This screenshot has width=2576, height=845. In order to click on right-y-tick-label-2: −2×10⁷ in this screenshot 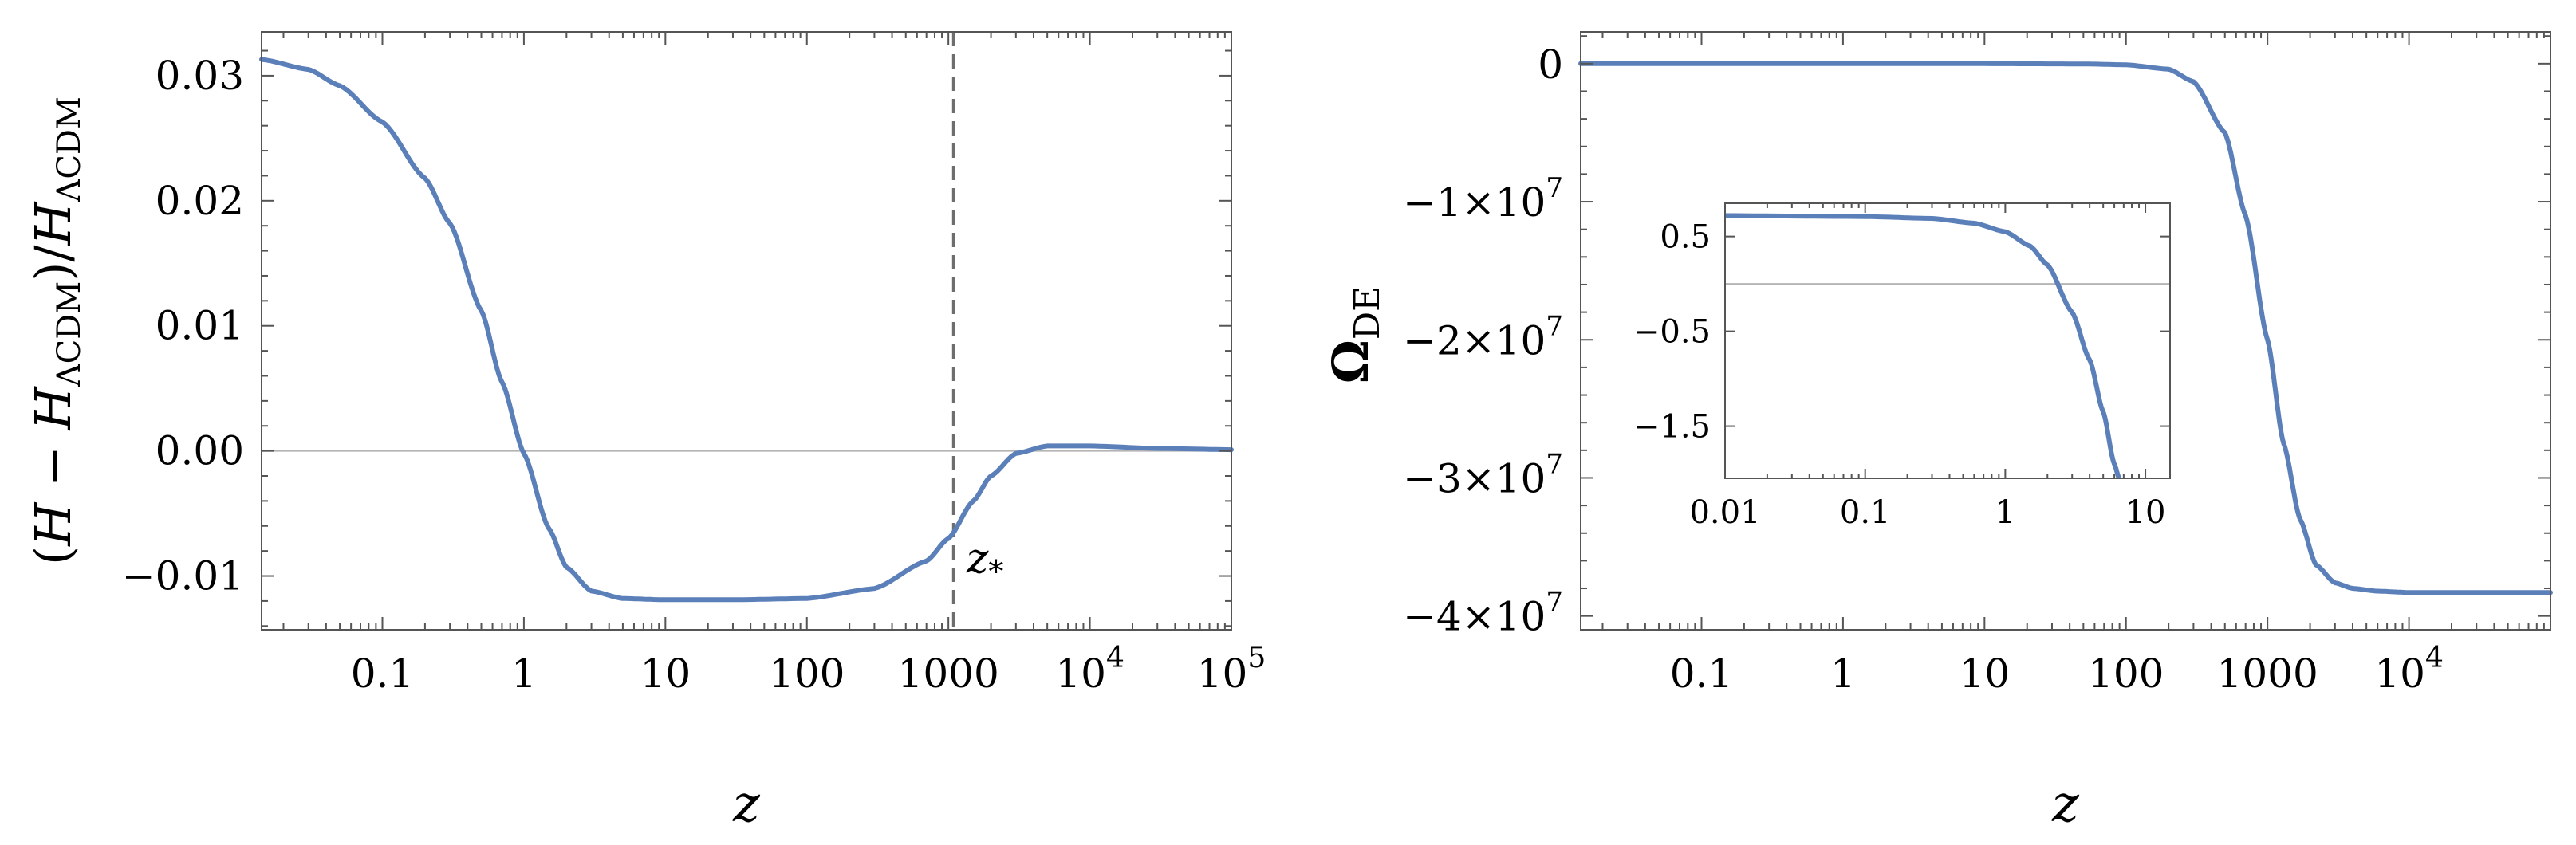, I will do `click(1483, 337)`.